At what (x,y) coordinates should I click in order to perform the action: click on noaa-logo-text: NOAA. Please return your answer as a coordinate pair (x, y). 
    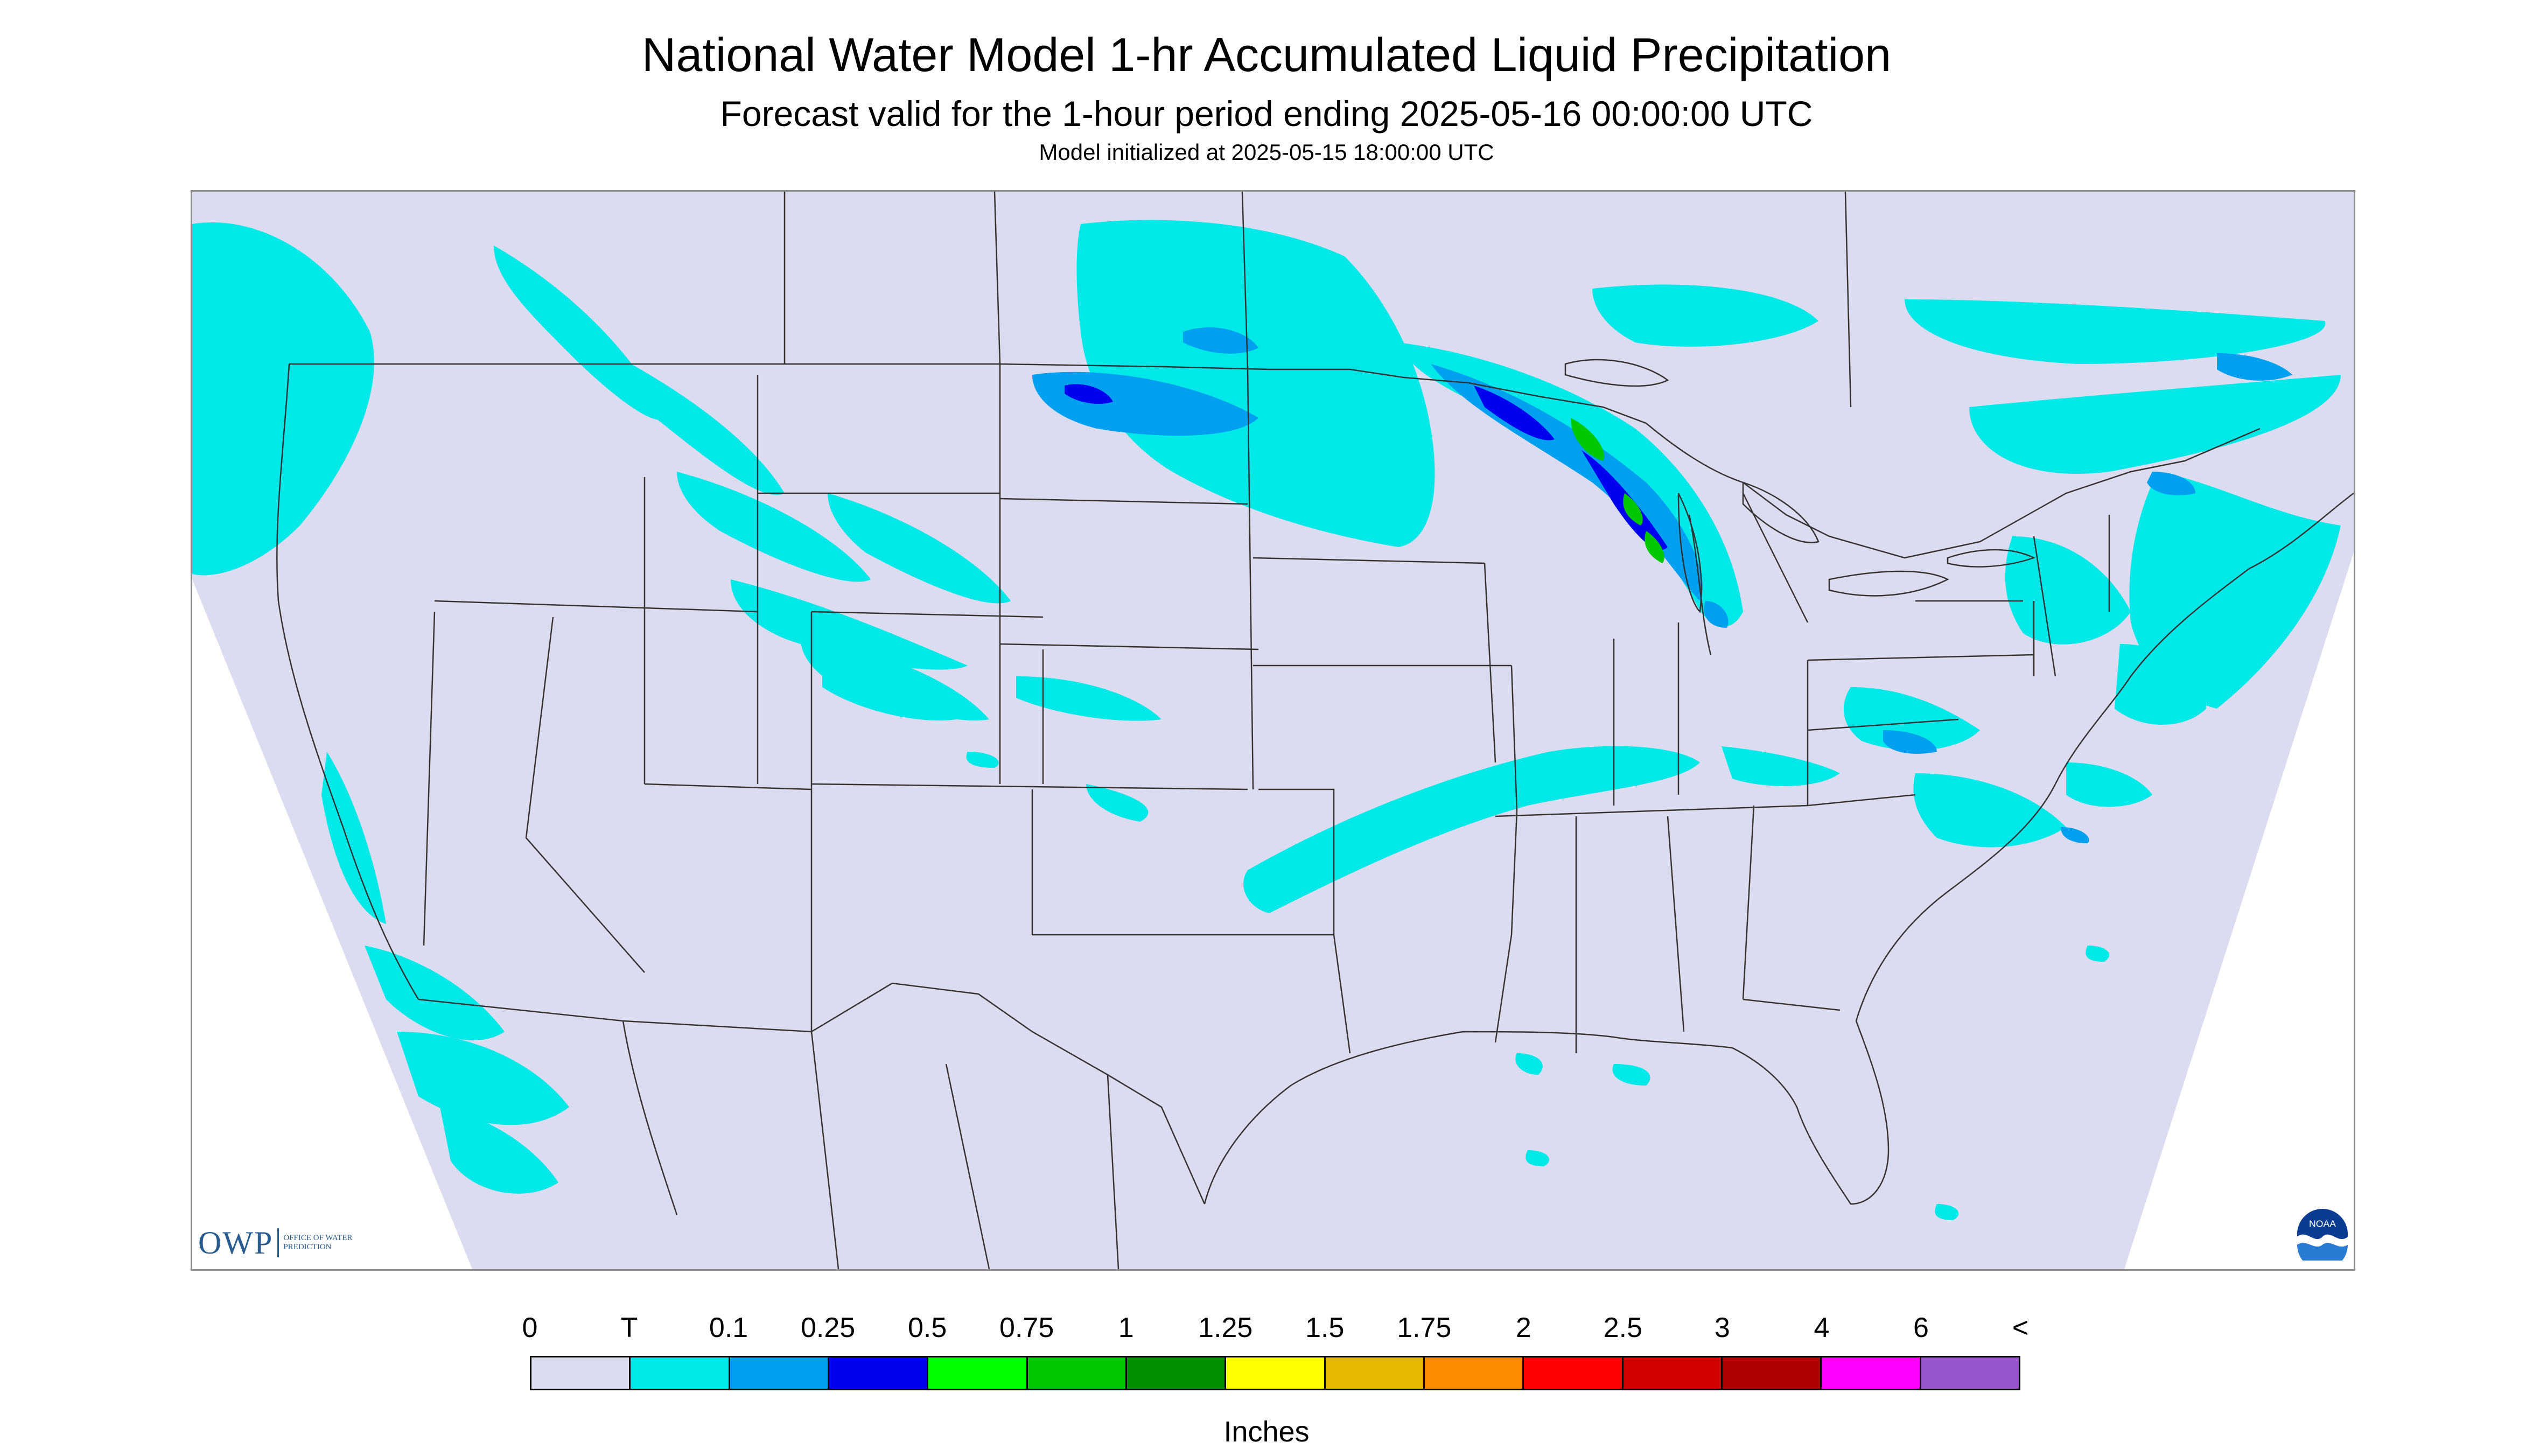
    Looking at the image, I should click on (2322, 1223).